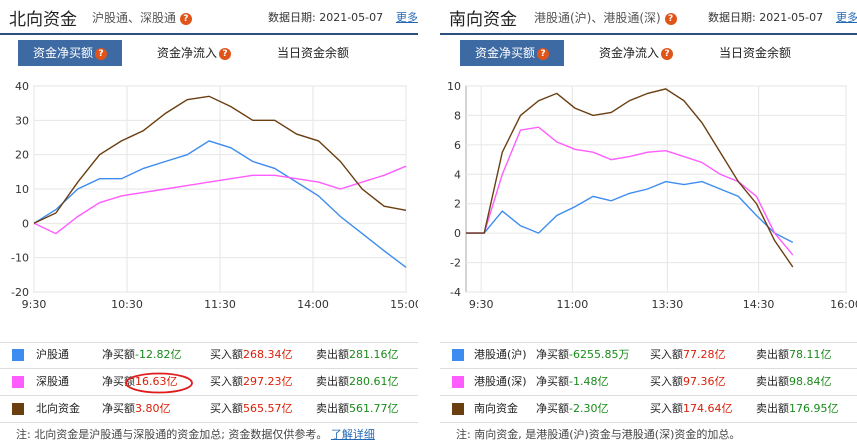 The width and height of the screenshot is (857, 445). Describe the element at coordinates (794, 354) in the screenshot. I see `legend-sell: 卖出额78.11亿` at that location.